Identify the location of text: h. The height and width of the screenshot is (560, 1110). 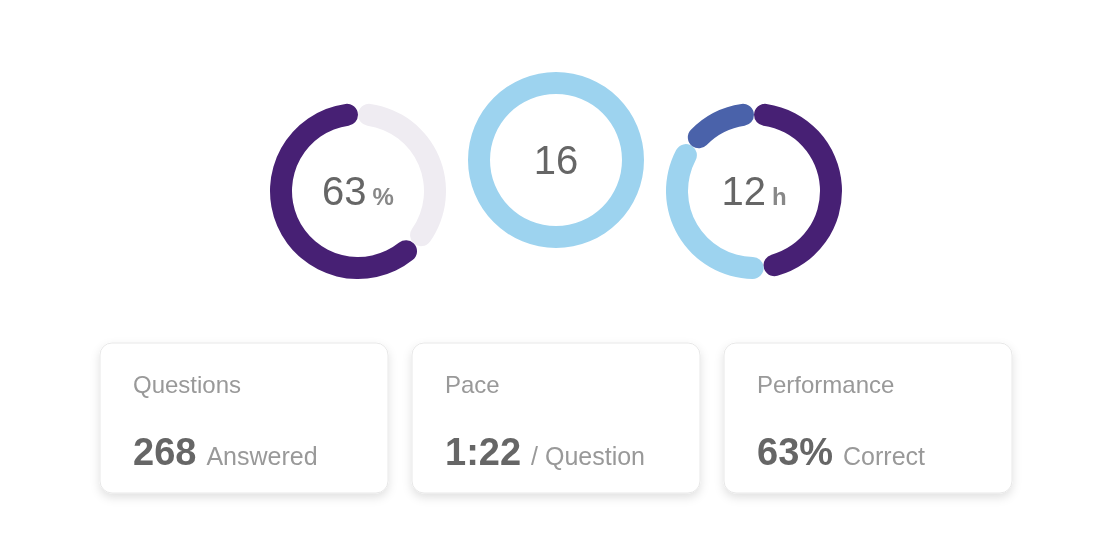
(779, 196).